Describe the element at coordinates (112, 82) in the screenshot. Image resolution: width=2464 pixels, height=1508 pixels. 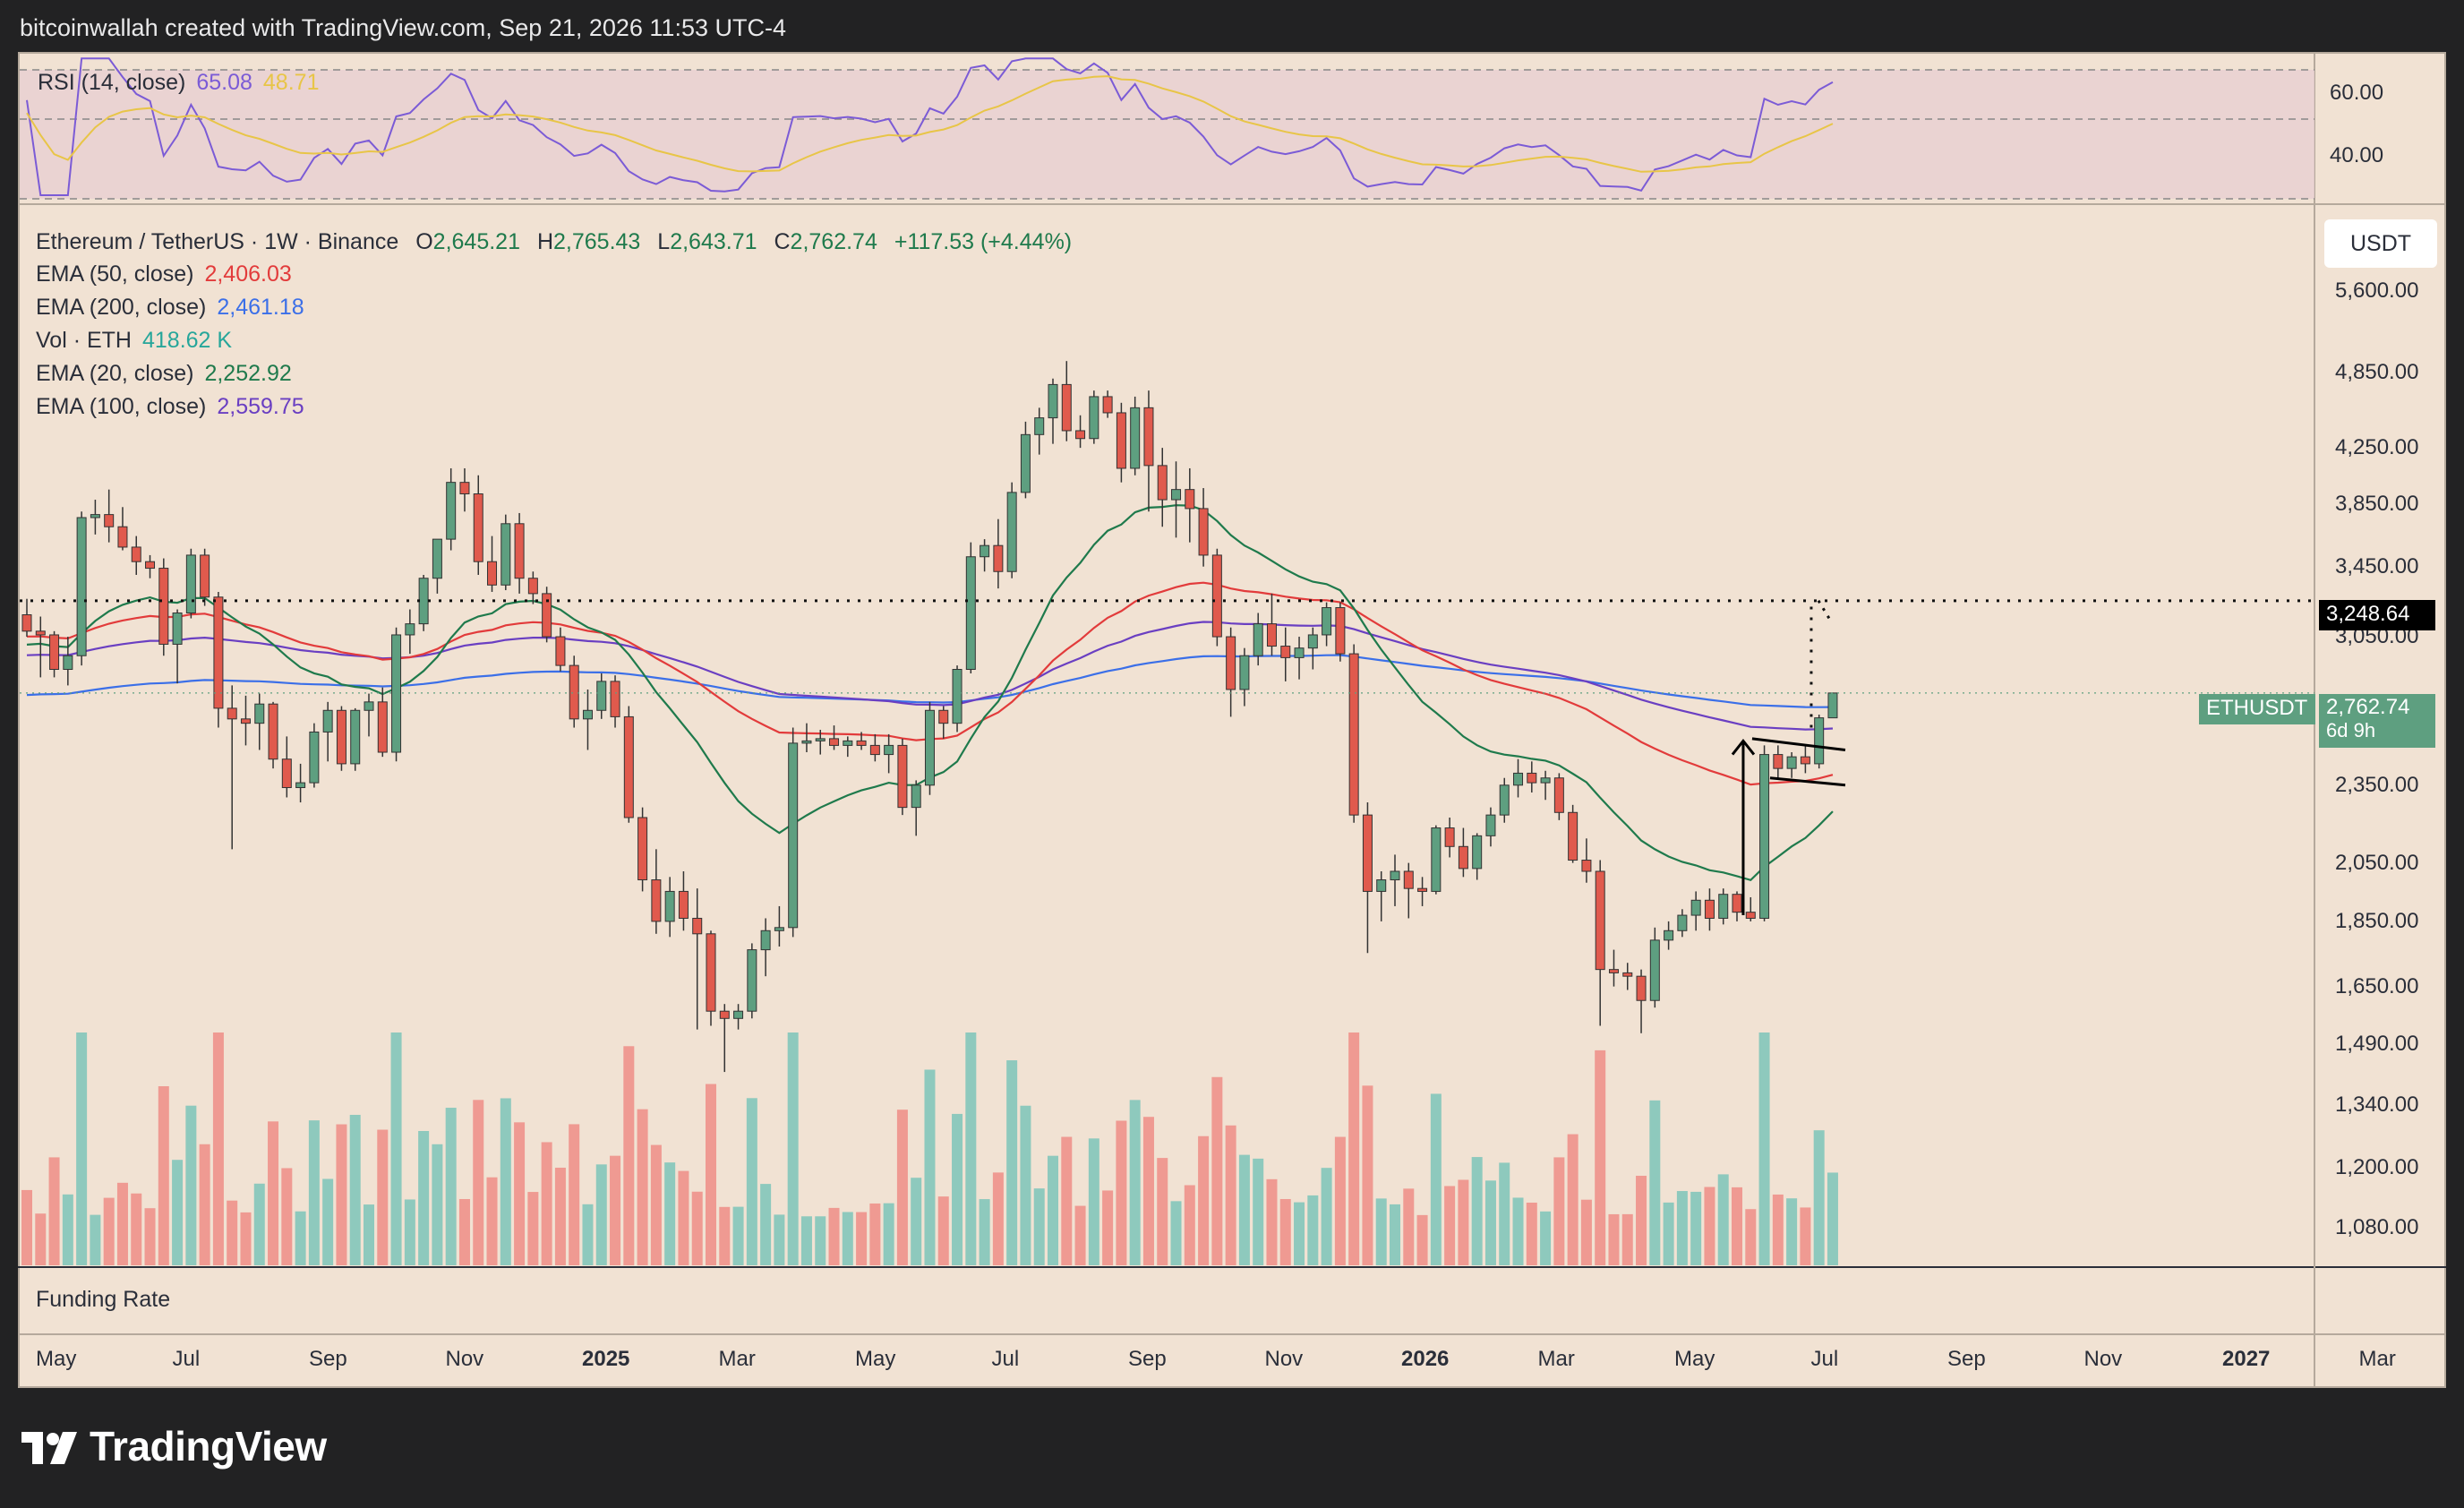
I see `rsi-label: RSI (14, close)` at that location.